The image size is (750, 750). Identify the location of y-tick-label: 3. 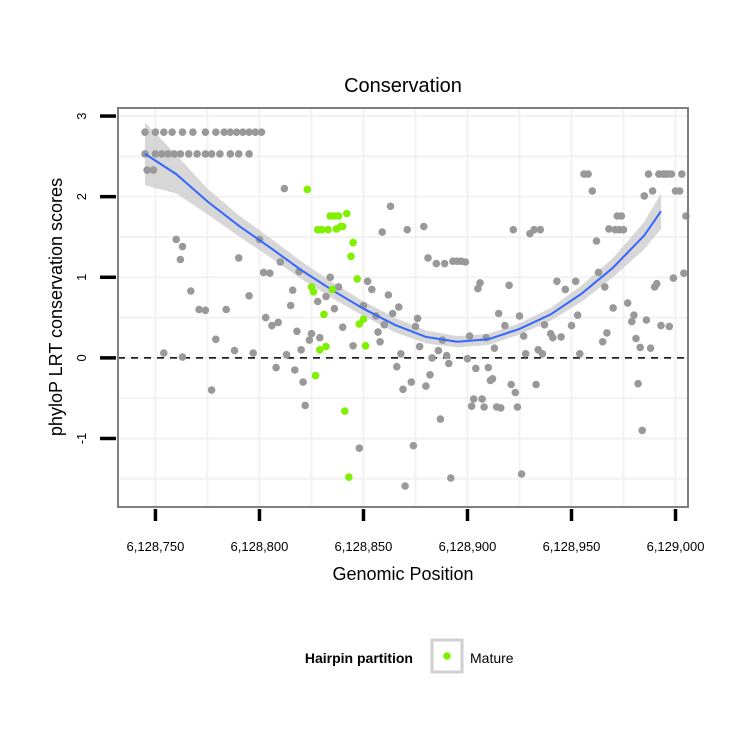
(81, 115).